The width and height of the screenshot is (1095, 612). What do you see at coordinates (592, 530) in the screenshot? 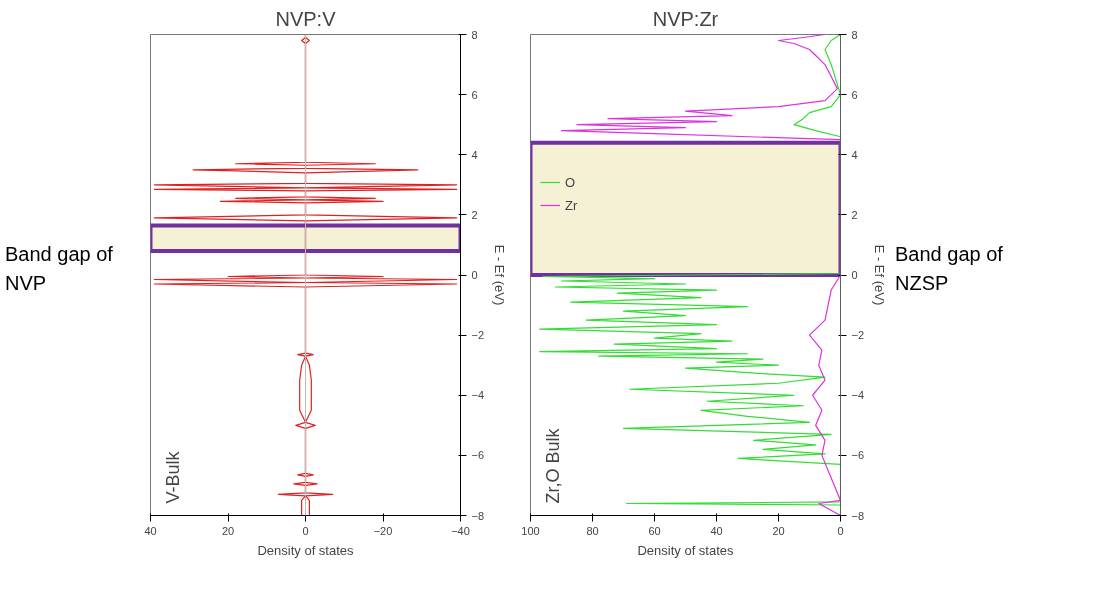
I see `x-tick-label: 80` at bounding box center [592, 530].